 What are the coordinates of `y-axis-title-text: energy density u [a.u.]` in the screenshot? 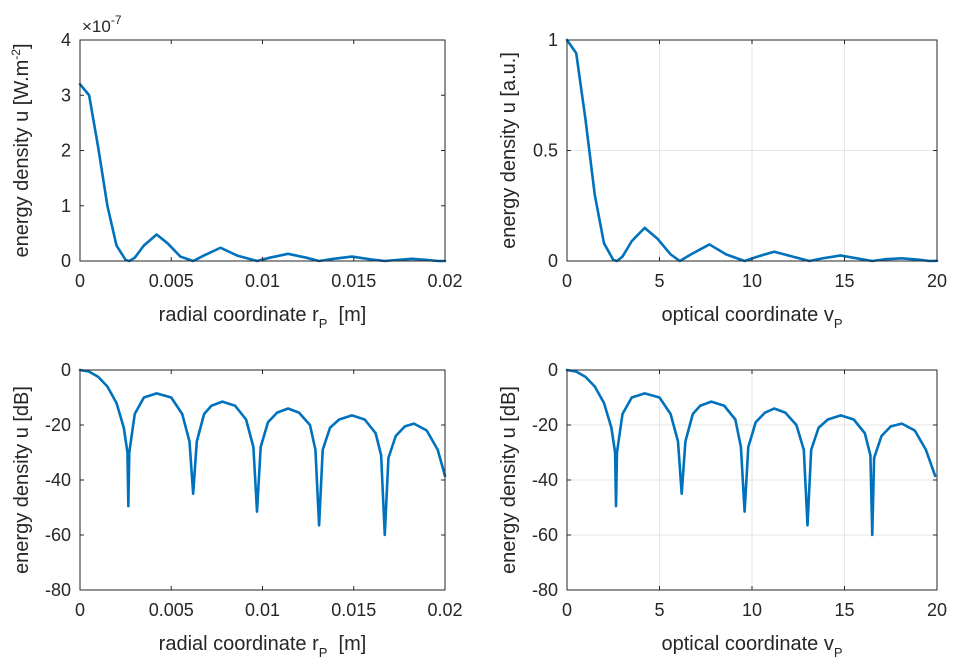 It's located at (509, 150).